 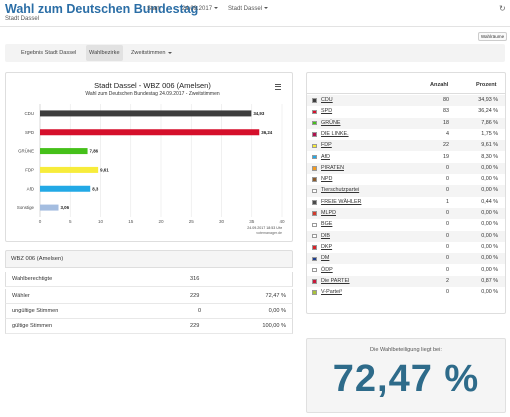 I want to click on tab-zweitstimmen-dropdown: Zweitstimmen, so click(x=151, y=53).